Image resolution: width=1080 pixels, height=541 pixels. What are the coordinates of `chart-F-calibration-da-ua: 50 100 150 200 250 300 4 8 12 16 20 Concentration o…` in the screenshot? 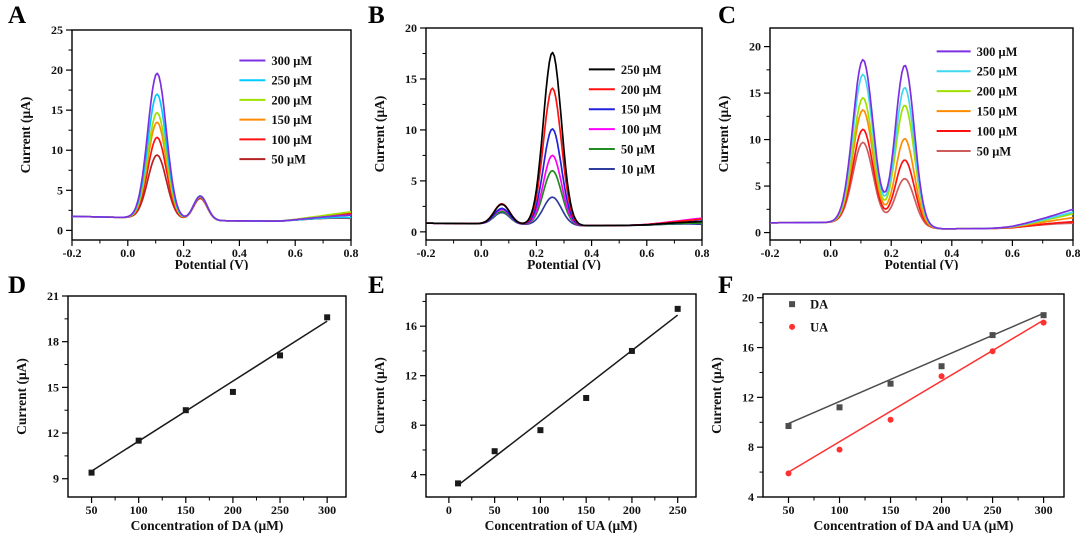 It's located at (887, 412).